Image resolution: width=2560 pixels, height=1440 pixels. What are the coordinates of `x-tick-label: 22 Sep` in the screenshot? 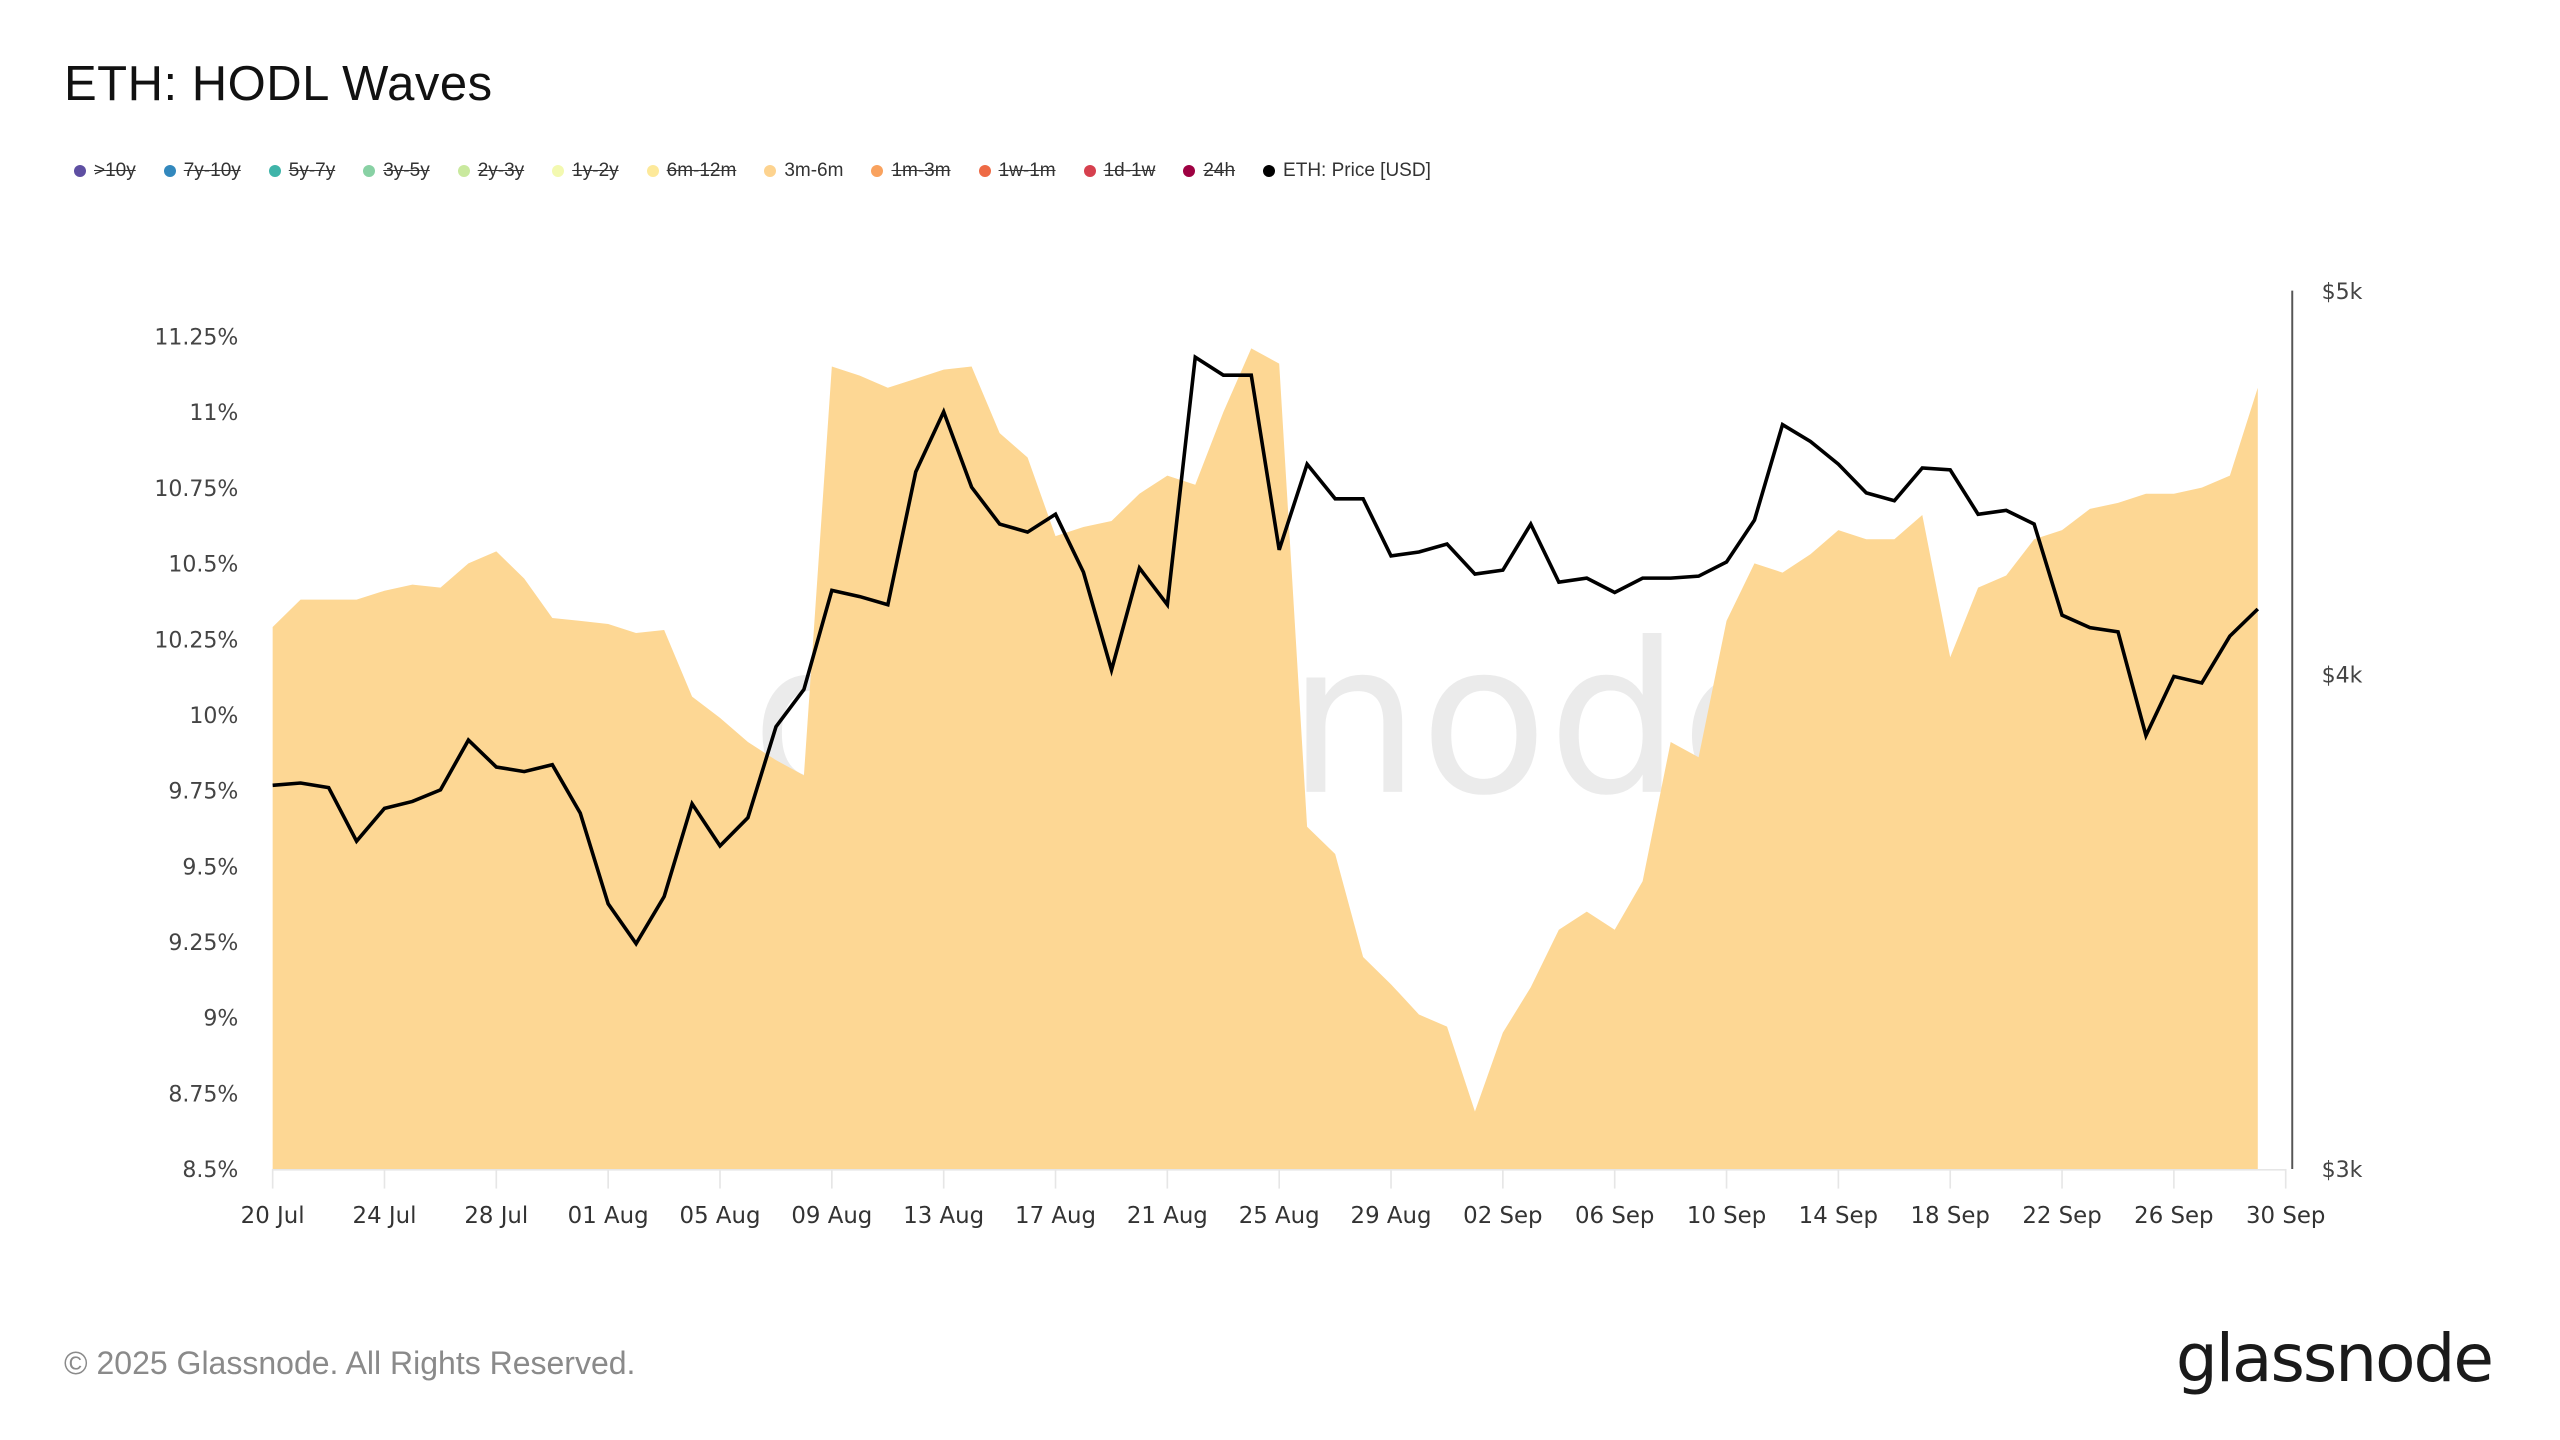 It's located at (2061, 1216).